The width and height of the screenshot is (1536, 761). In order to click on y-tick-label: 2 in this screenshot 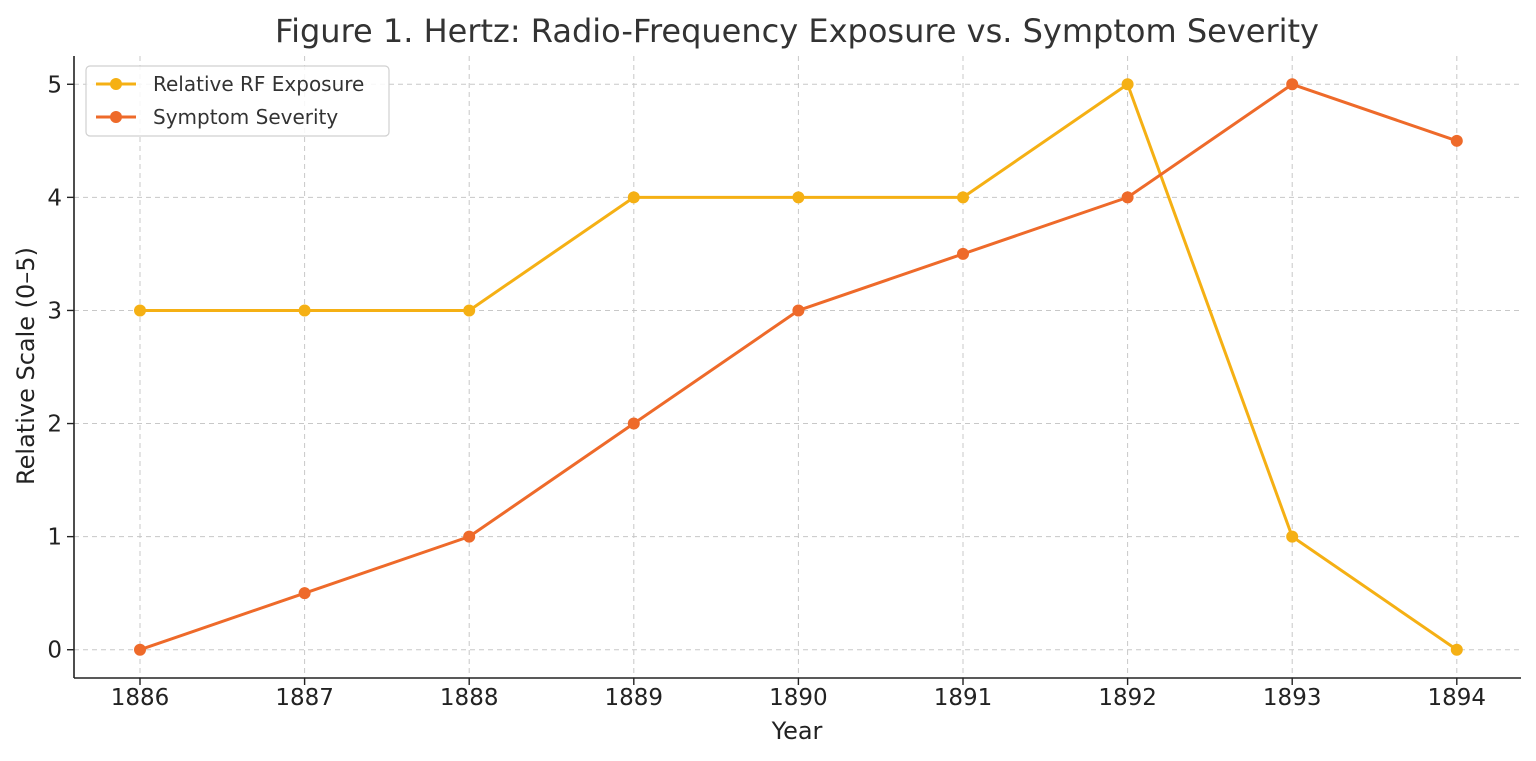, I will do `click(54, 425)`.